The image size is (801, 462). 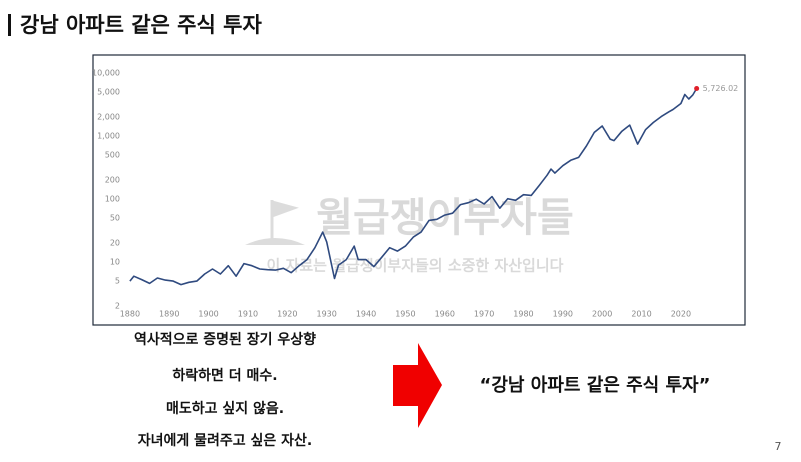 I want to click on note: 역사적으로 증명된 장기 우상향, so click(x=225, y=339).